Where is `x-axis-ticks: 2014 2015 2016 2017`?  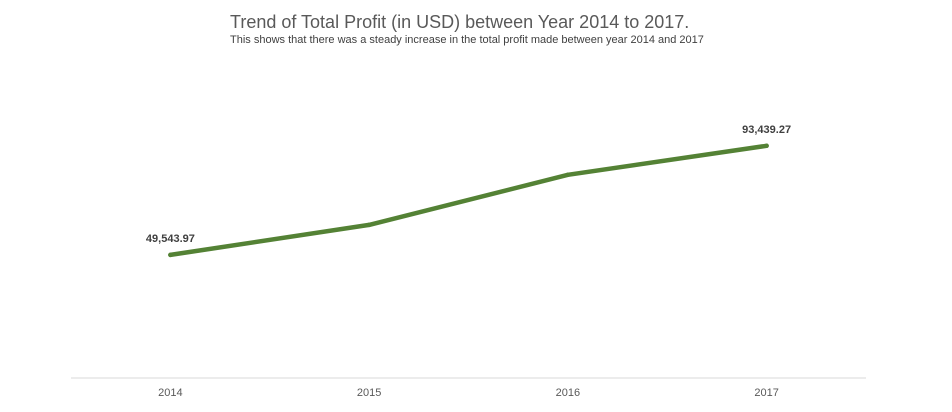
x-axis-ticks: 2014 2015 2016 2017 is located at coordinates (468, 393).